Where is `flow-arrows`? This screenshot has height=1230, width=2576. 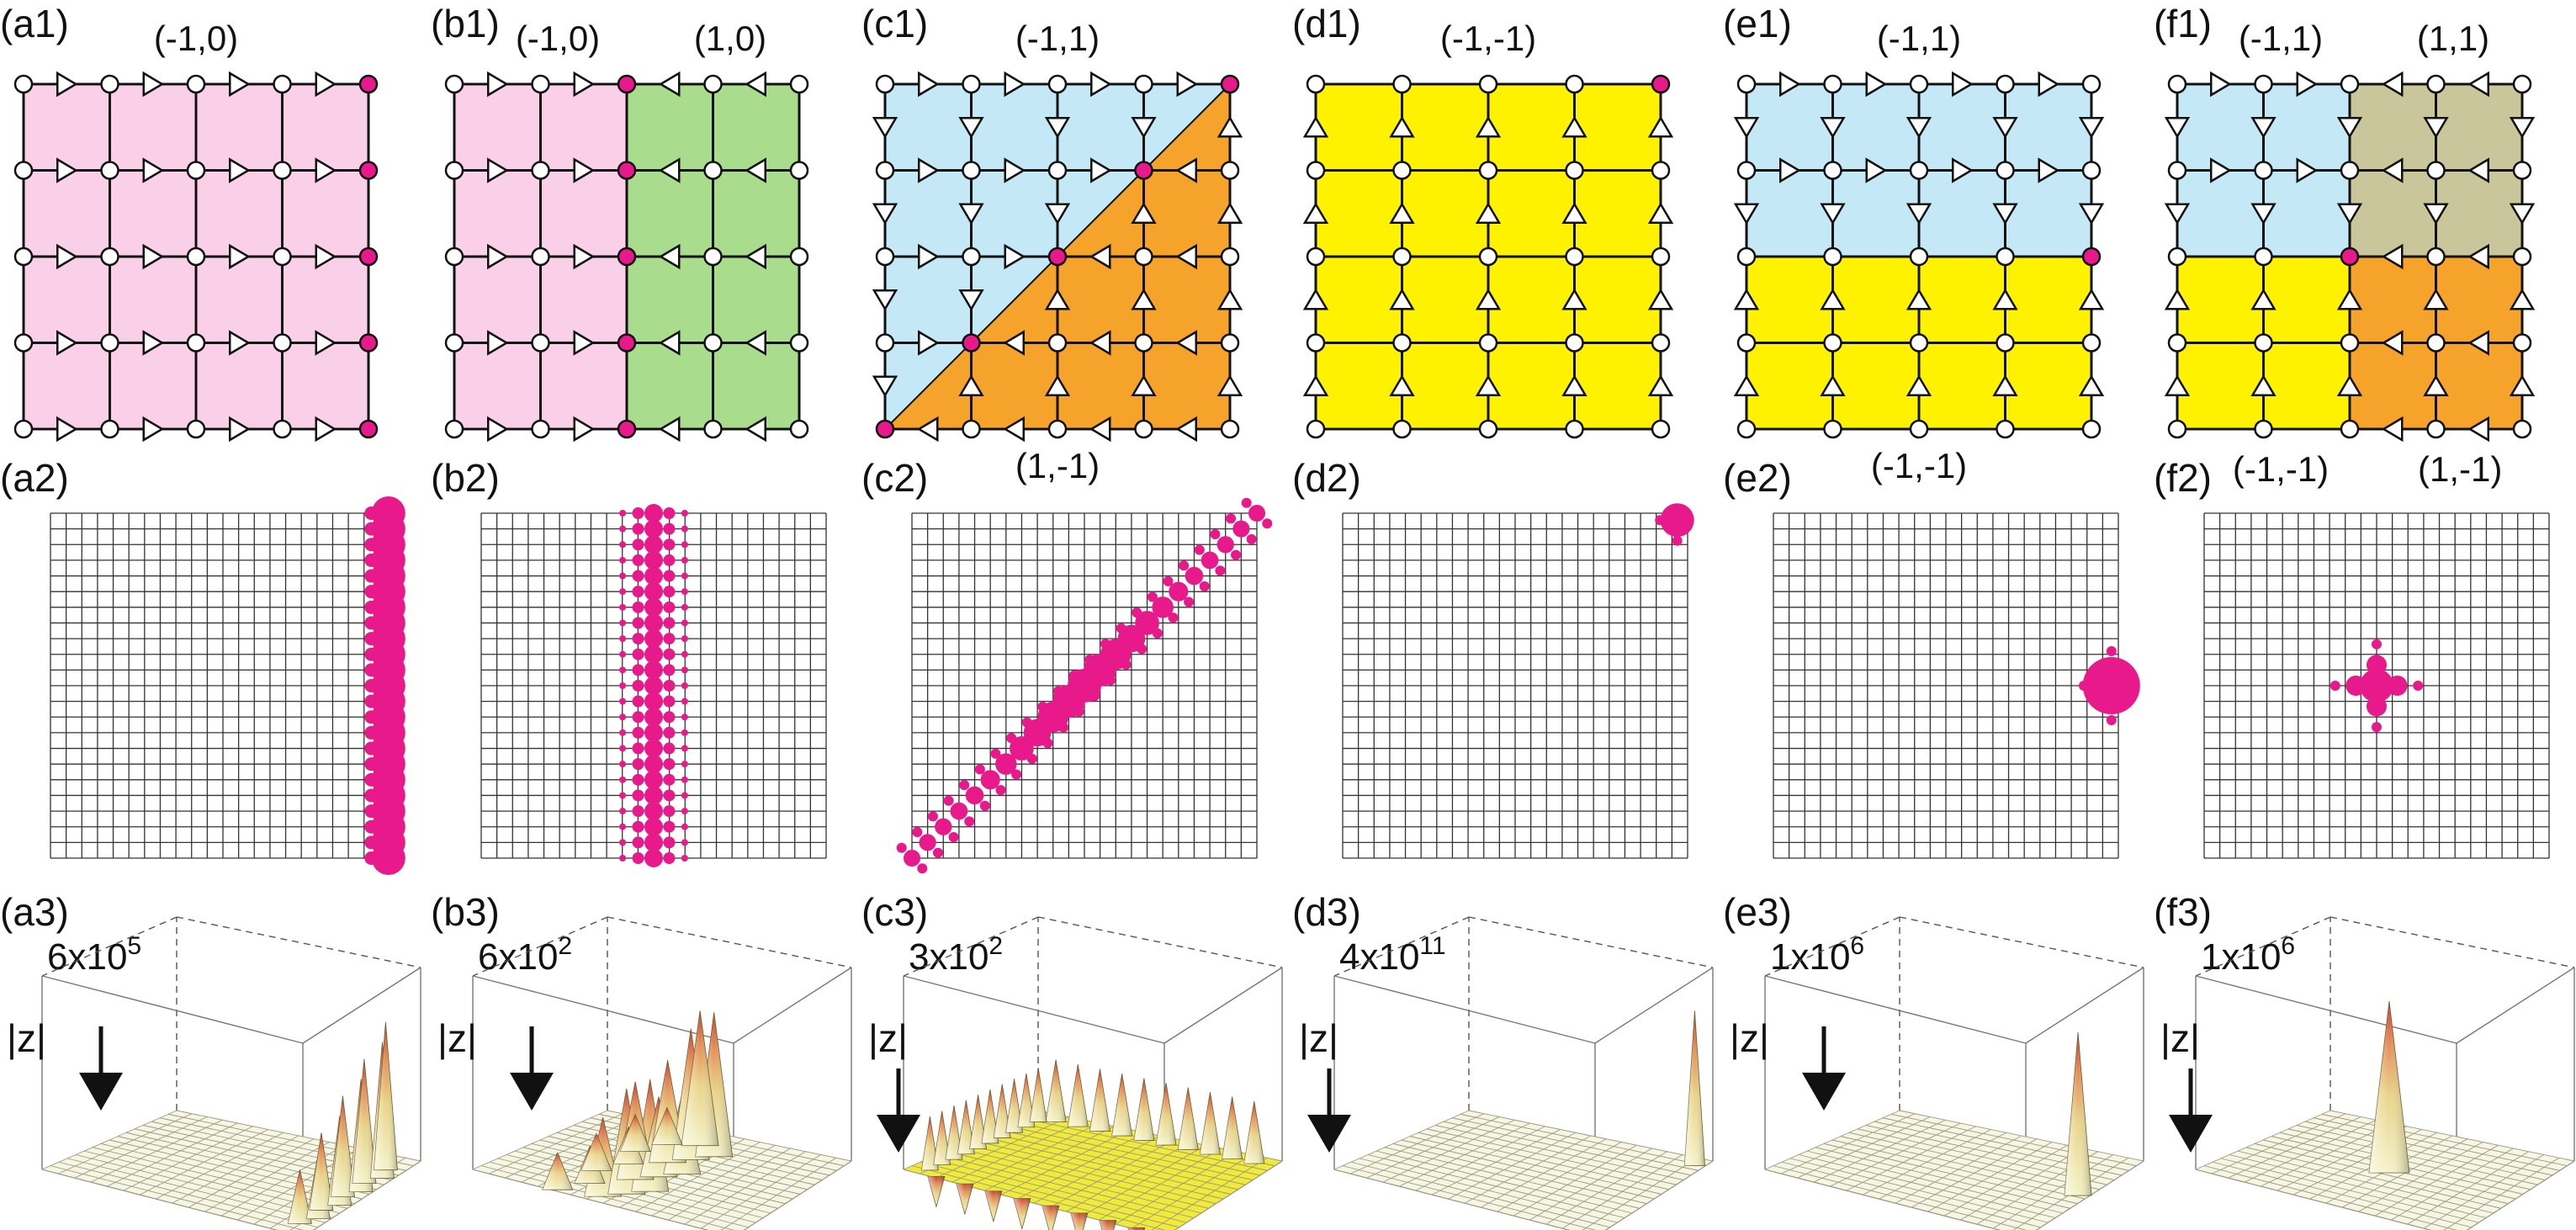 flow-arrows is located at coordinates (1919, 233).